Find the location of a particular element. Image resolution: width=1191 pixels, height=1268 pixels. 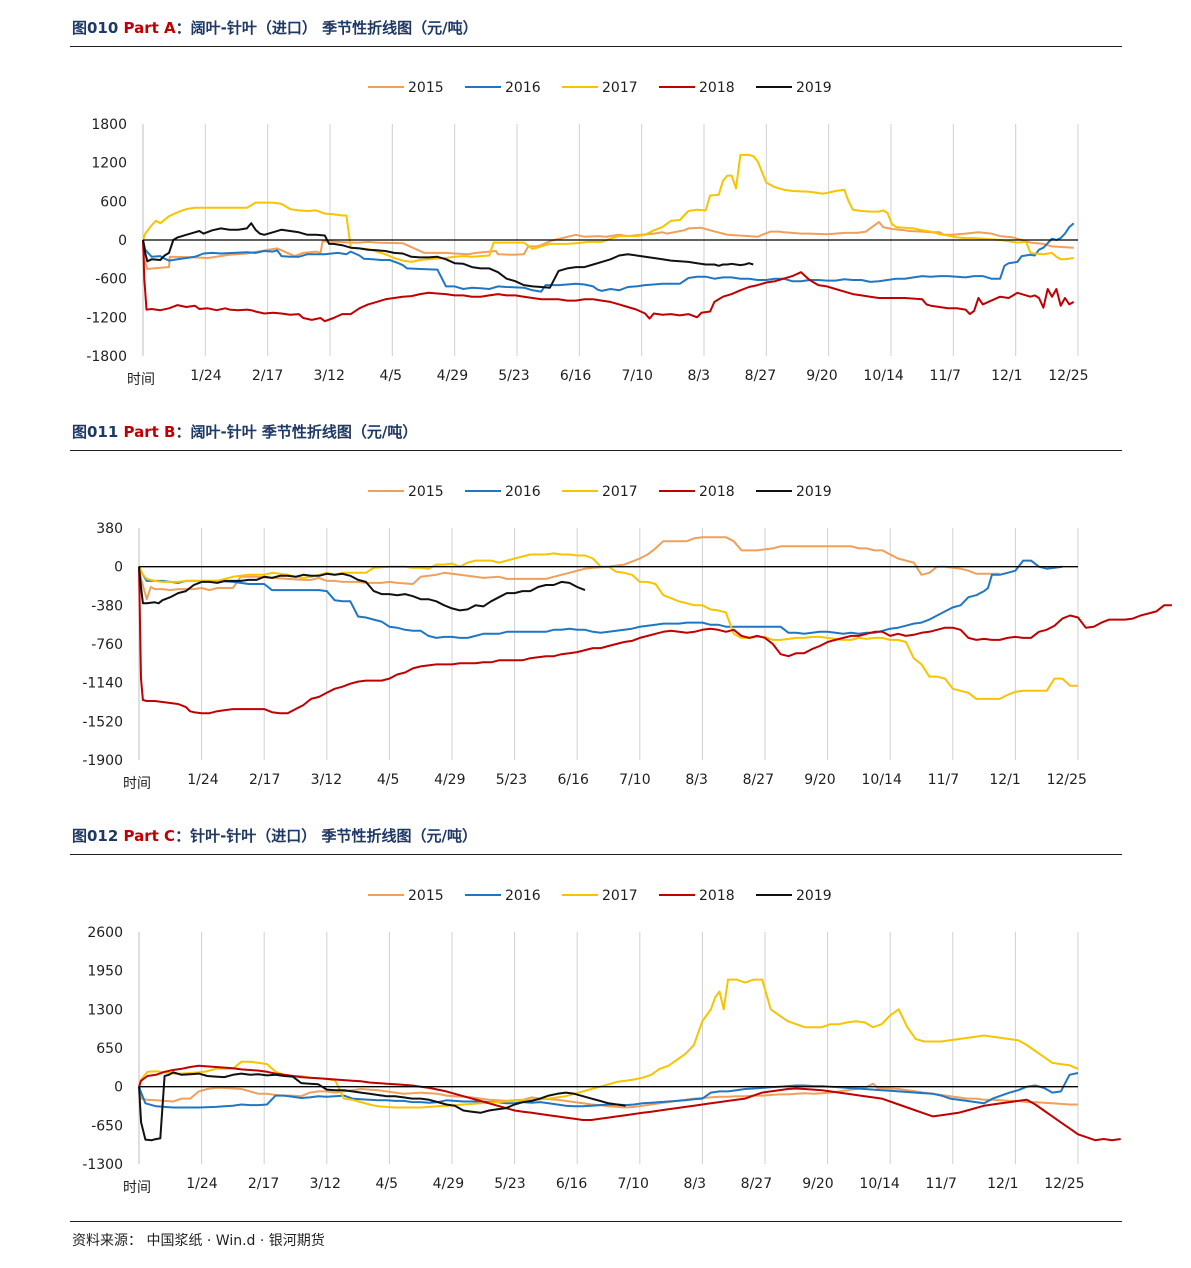

y-tick-label: -1140 is located at coordinates (102, 684).